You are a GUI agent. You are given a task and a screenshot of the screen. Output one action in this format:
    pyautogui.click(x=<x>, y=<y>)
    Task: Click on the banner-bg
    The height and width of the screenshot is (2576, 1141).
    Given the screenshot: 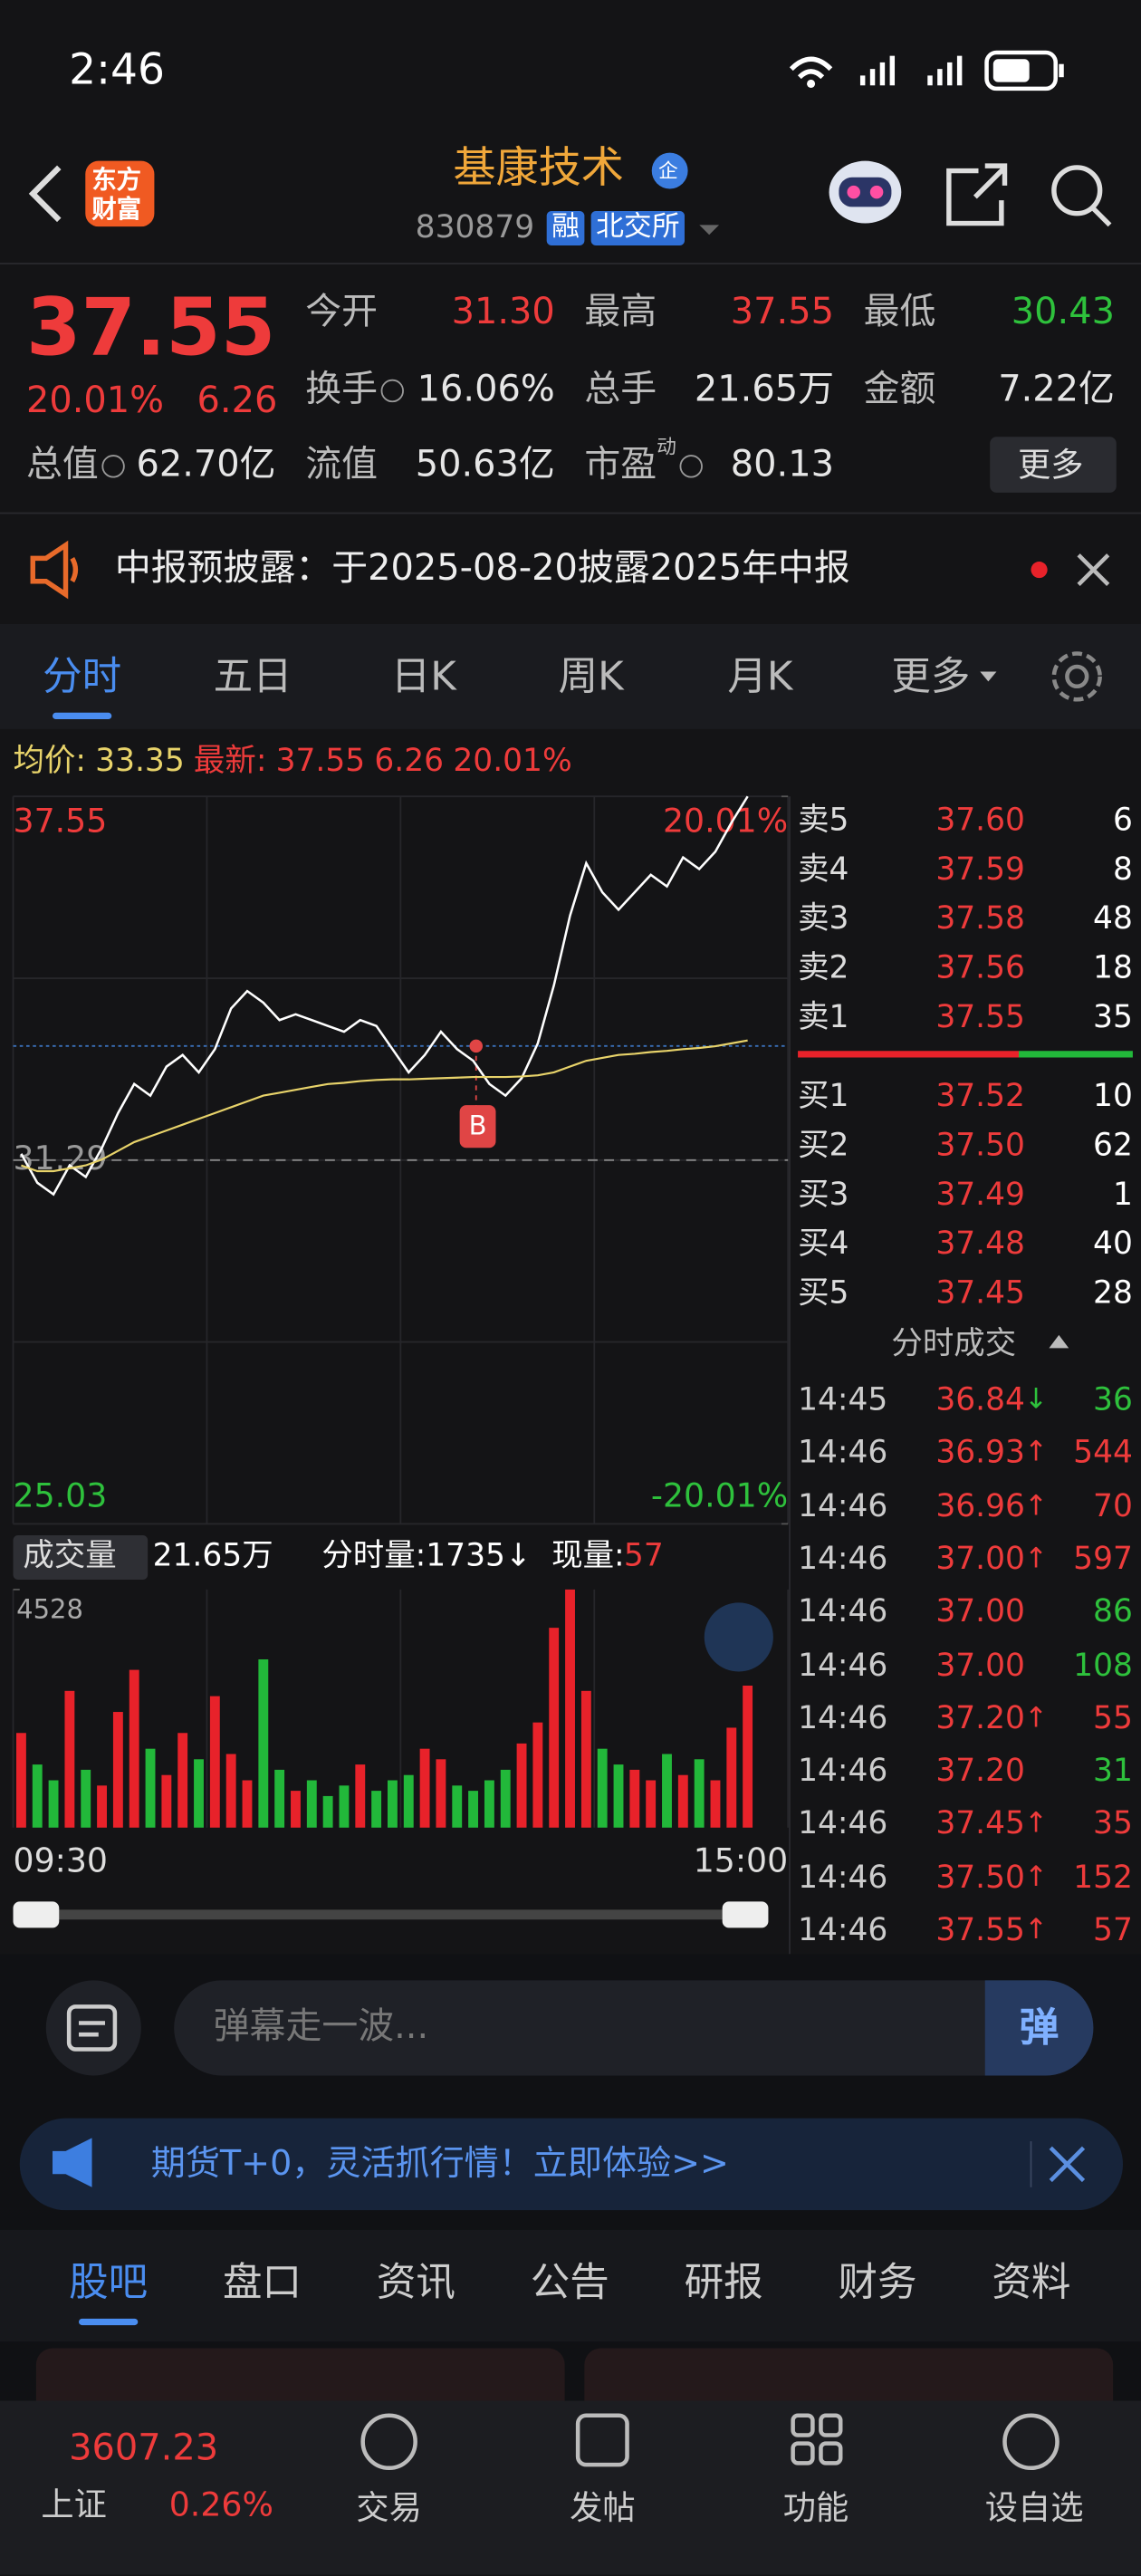 What is the action you would take?
    pyautogui.click(x=571, y=2164)
    